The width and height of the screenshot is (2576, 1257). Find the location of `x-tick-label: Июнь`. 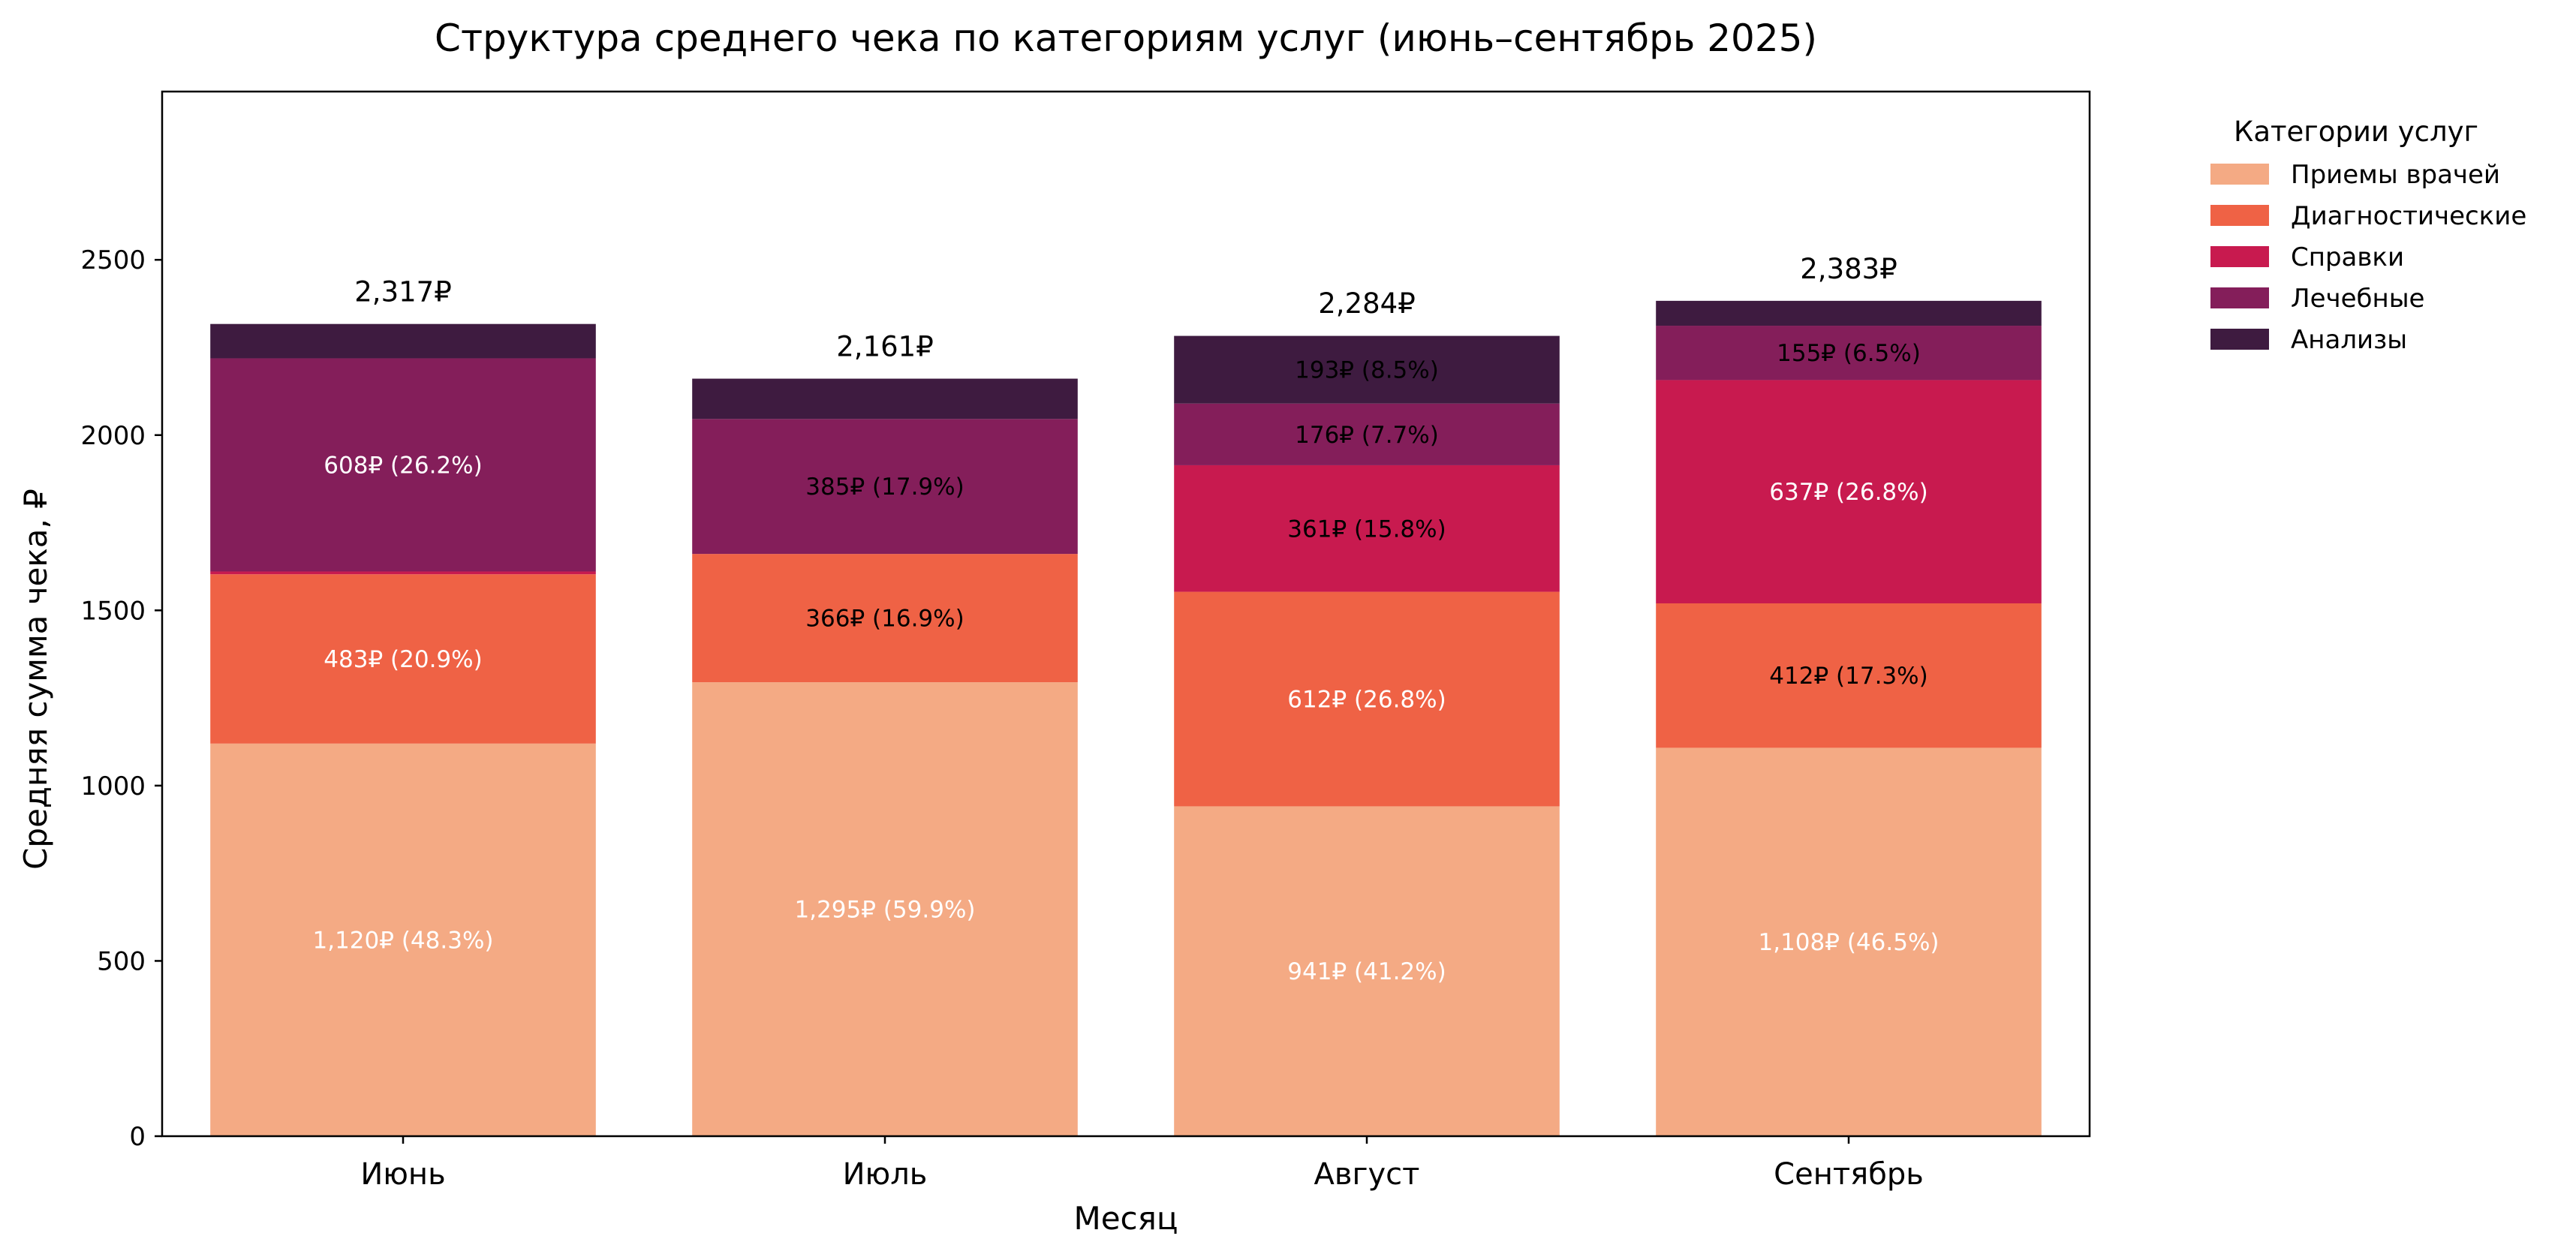

x-tick-label: Июнь is located at coordinates (402, 1174).